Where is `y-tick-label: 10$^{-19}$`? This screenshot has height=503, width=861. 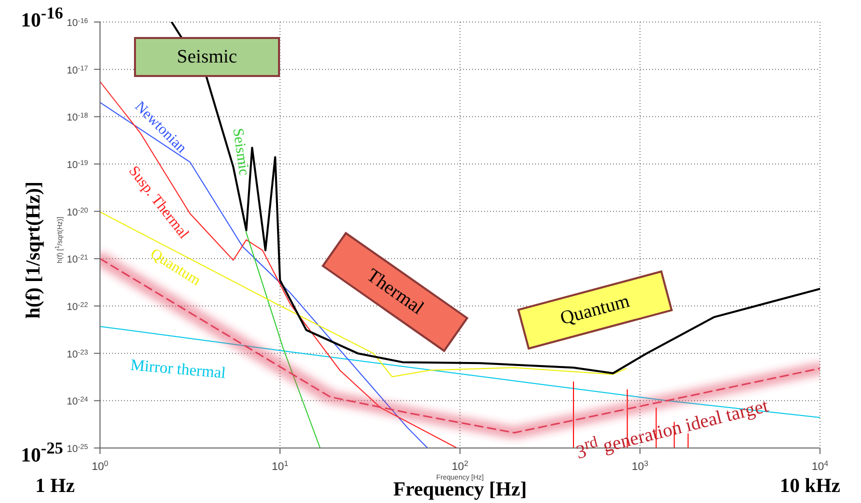
y-tick-label: 10$^{-19}$ is located at coordinates (77, 165).